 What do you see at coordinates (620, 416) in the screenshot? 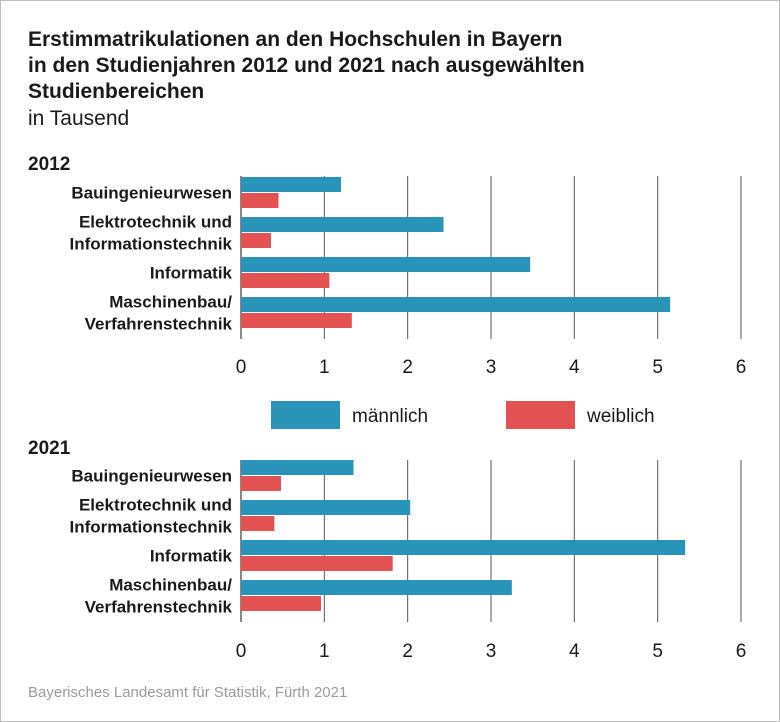
I see `legend-label-weiblich: weiblich` at bounding box center [620, 416].